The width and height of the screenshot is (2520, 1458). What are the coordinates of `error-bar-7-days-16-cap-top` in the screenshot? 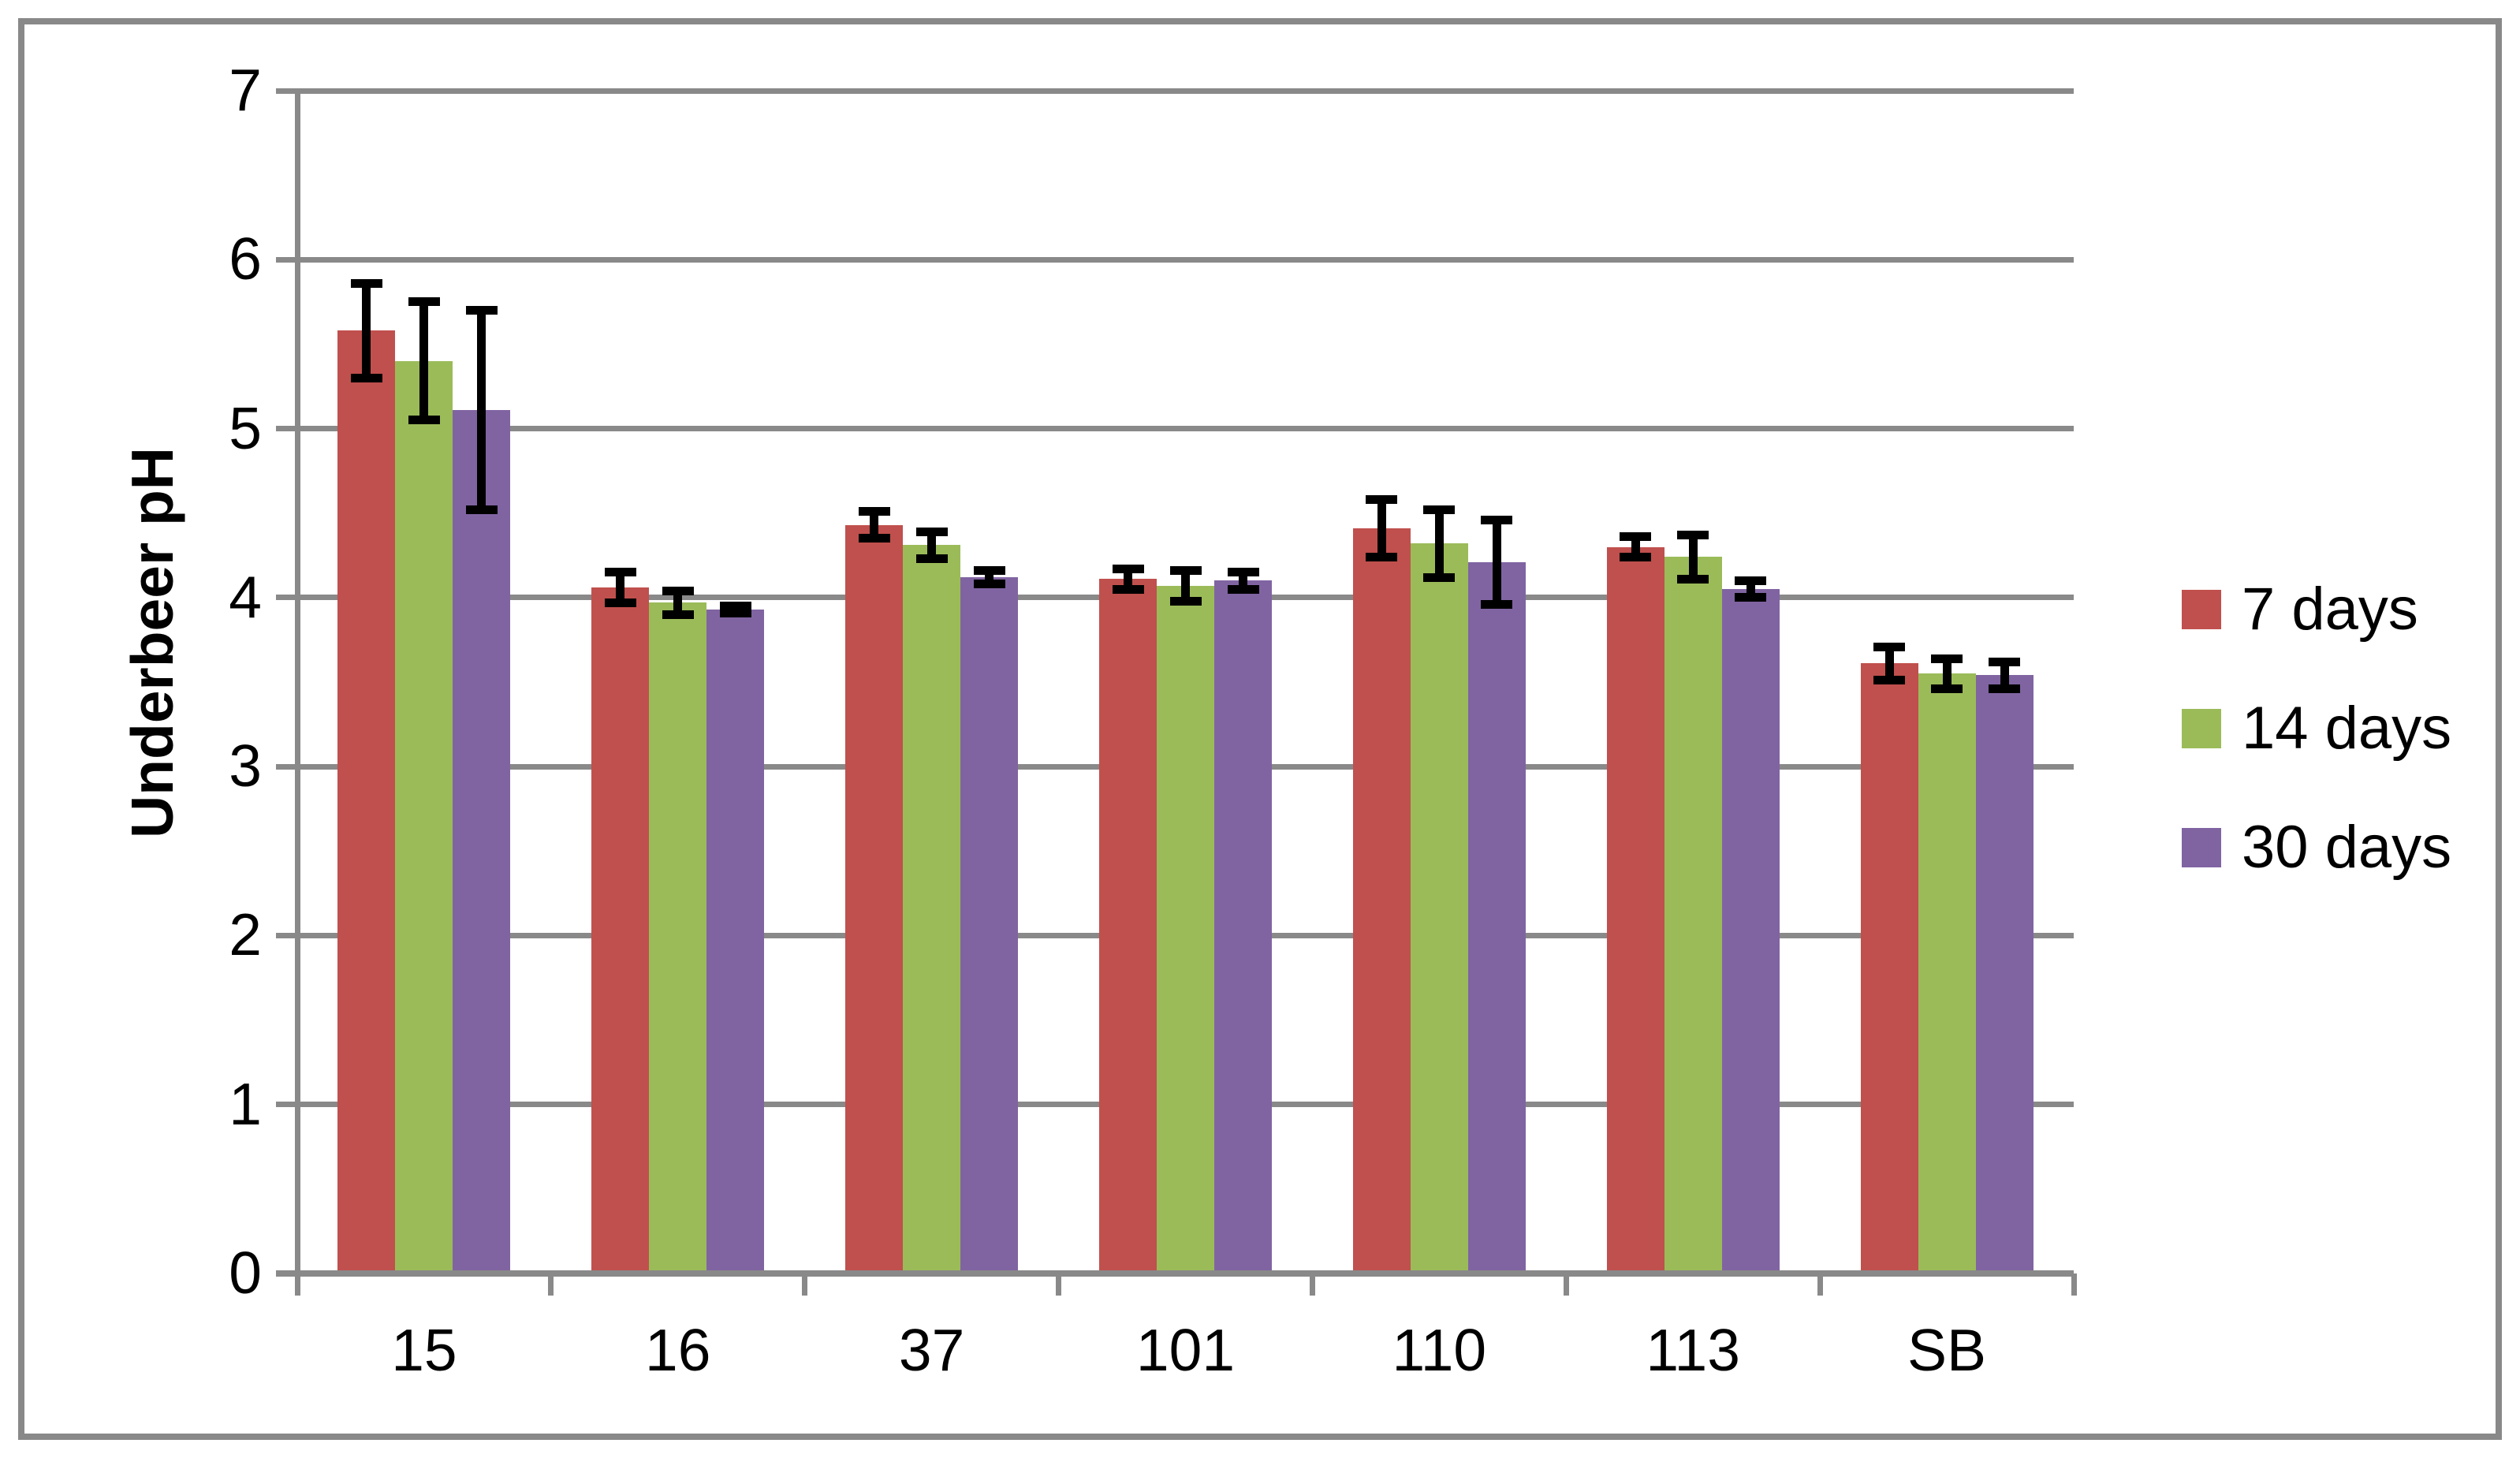 It's located at (620, 572).